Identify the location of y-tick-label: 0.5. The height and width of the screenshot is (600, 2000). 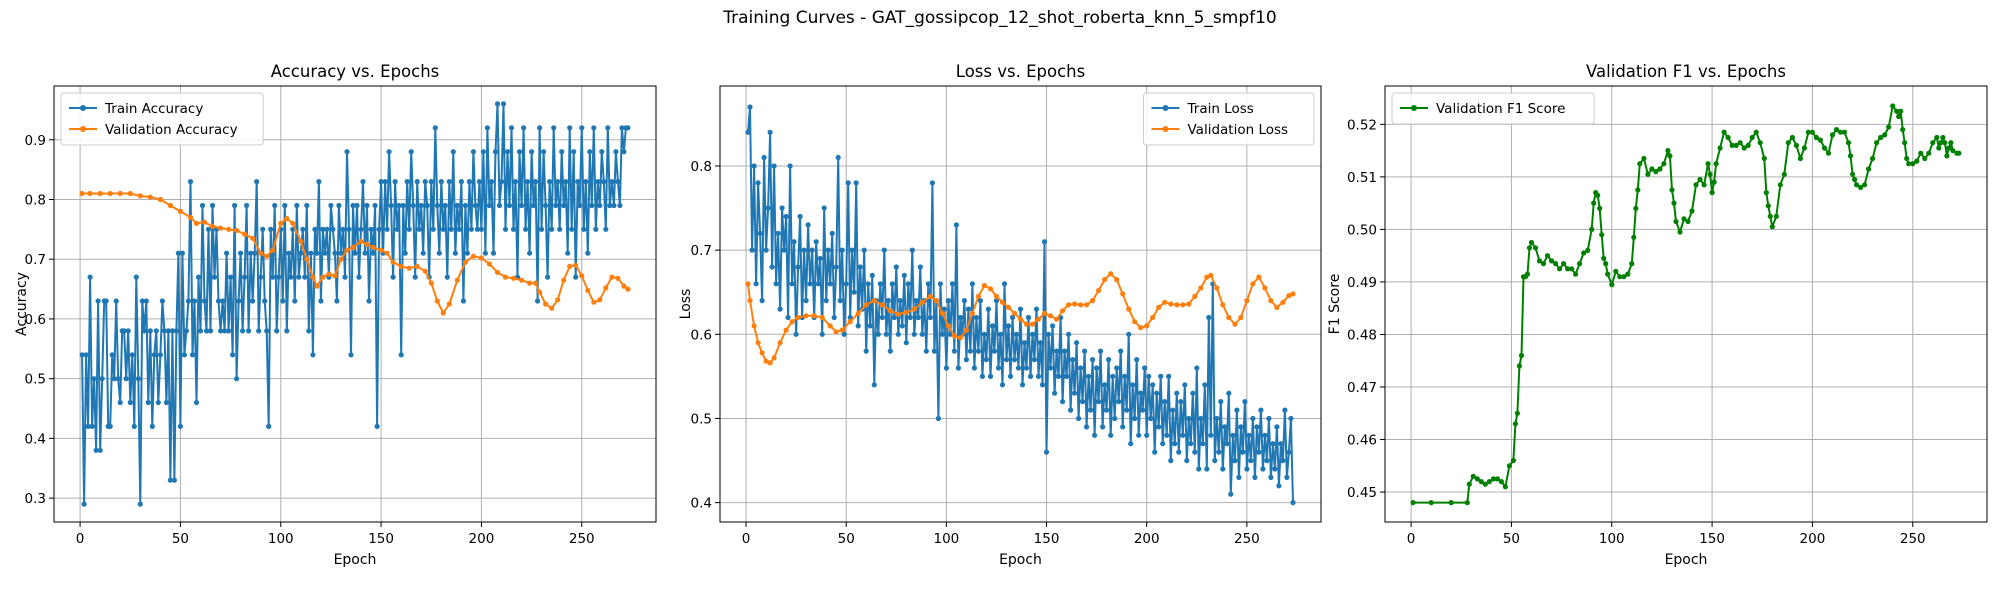
(35, 380).